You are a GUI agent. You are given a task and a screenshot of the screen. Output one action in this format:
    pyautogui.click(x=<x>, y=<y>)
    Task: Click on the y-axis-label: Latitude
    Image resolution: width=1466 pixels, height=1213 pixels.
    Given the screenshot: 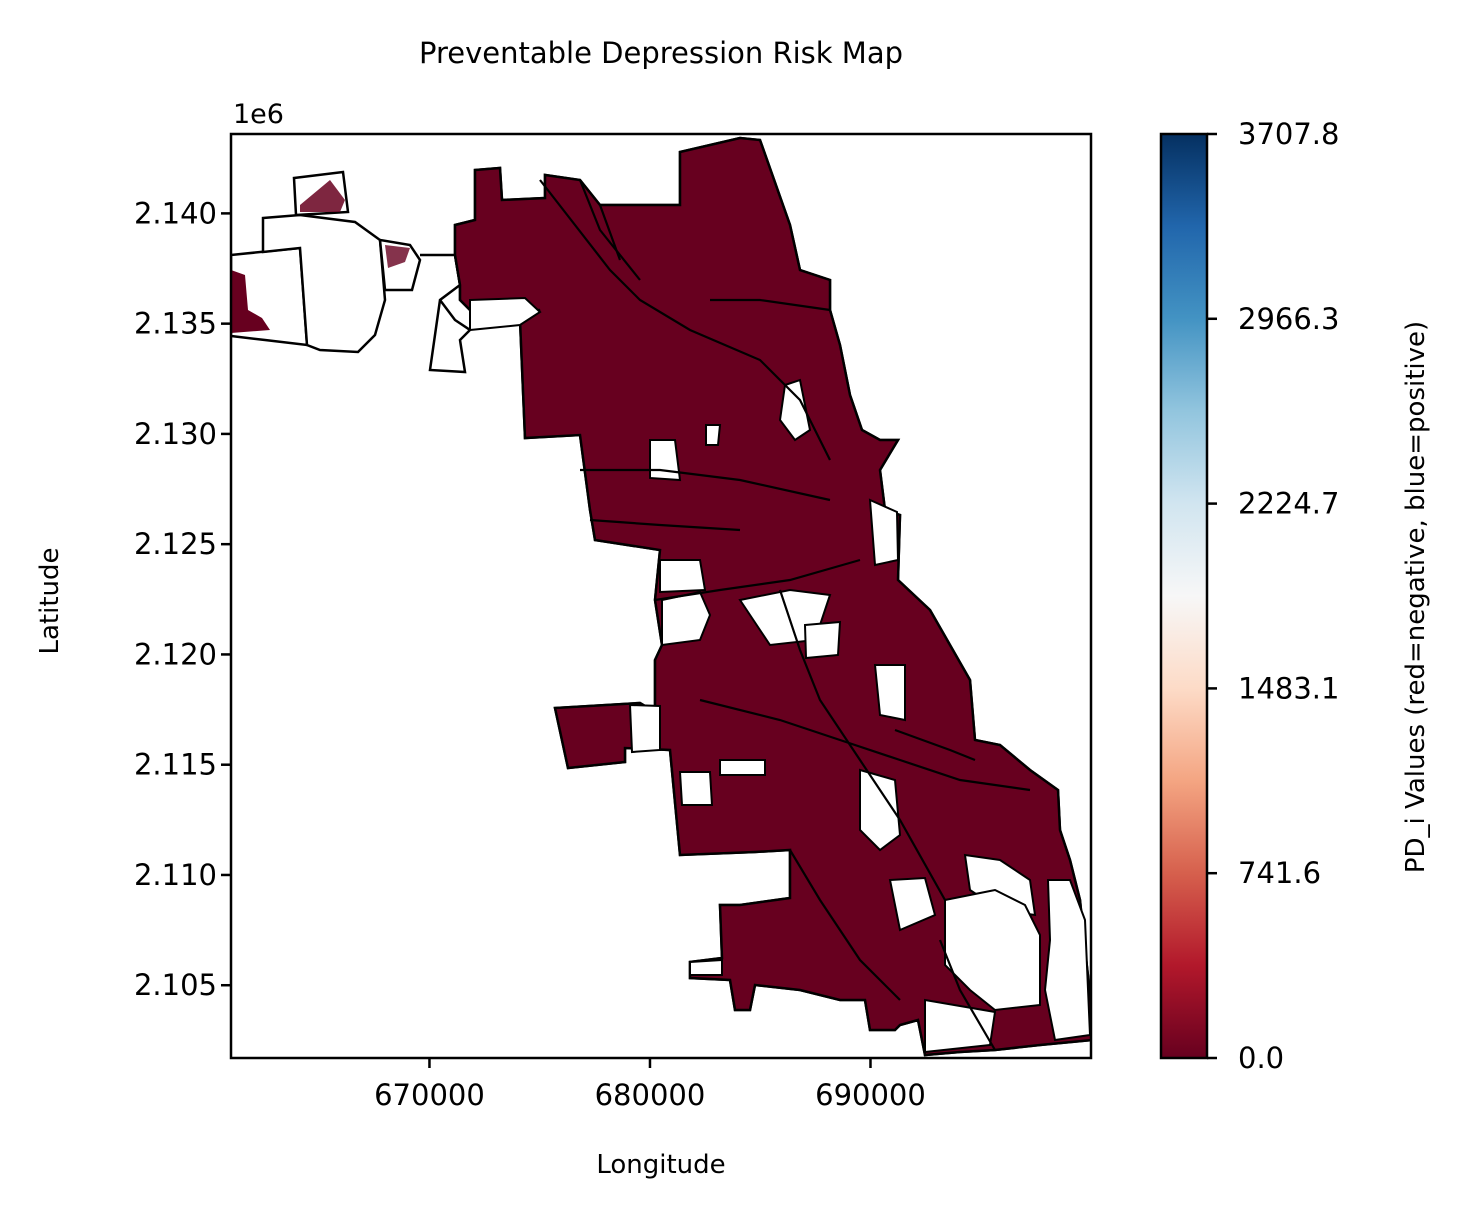 What is the action you would take?
    pyautogui.click(x=50, y=600)
    